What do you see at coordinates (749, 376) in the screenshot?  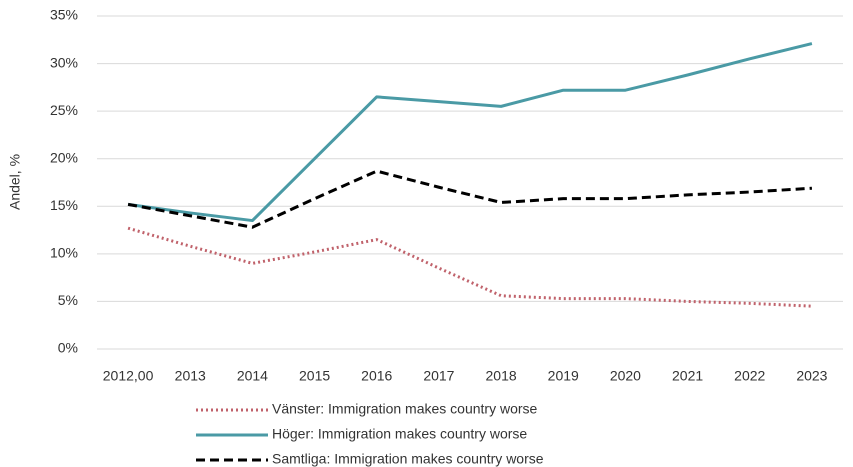 I see `x-tick-label: 2022` at bounding box center [749, 376].